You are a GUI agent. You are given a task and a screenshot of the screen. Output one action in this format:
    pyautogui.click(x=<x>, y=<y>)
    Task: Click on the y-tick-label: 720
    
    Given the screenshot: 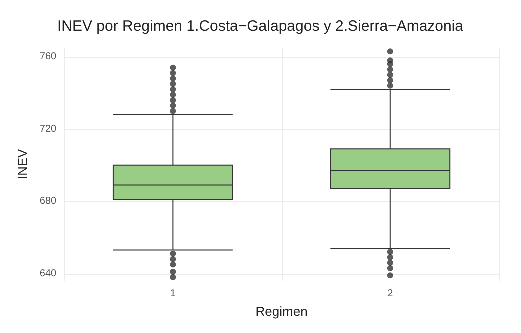 What is the action you would take?
    pyautogui.click(x=49, y=129)
    